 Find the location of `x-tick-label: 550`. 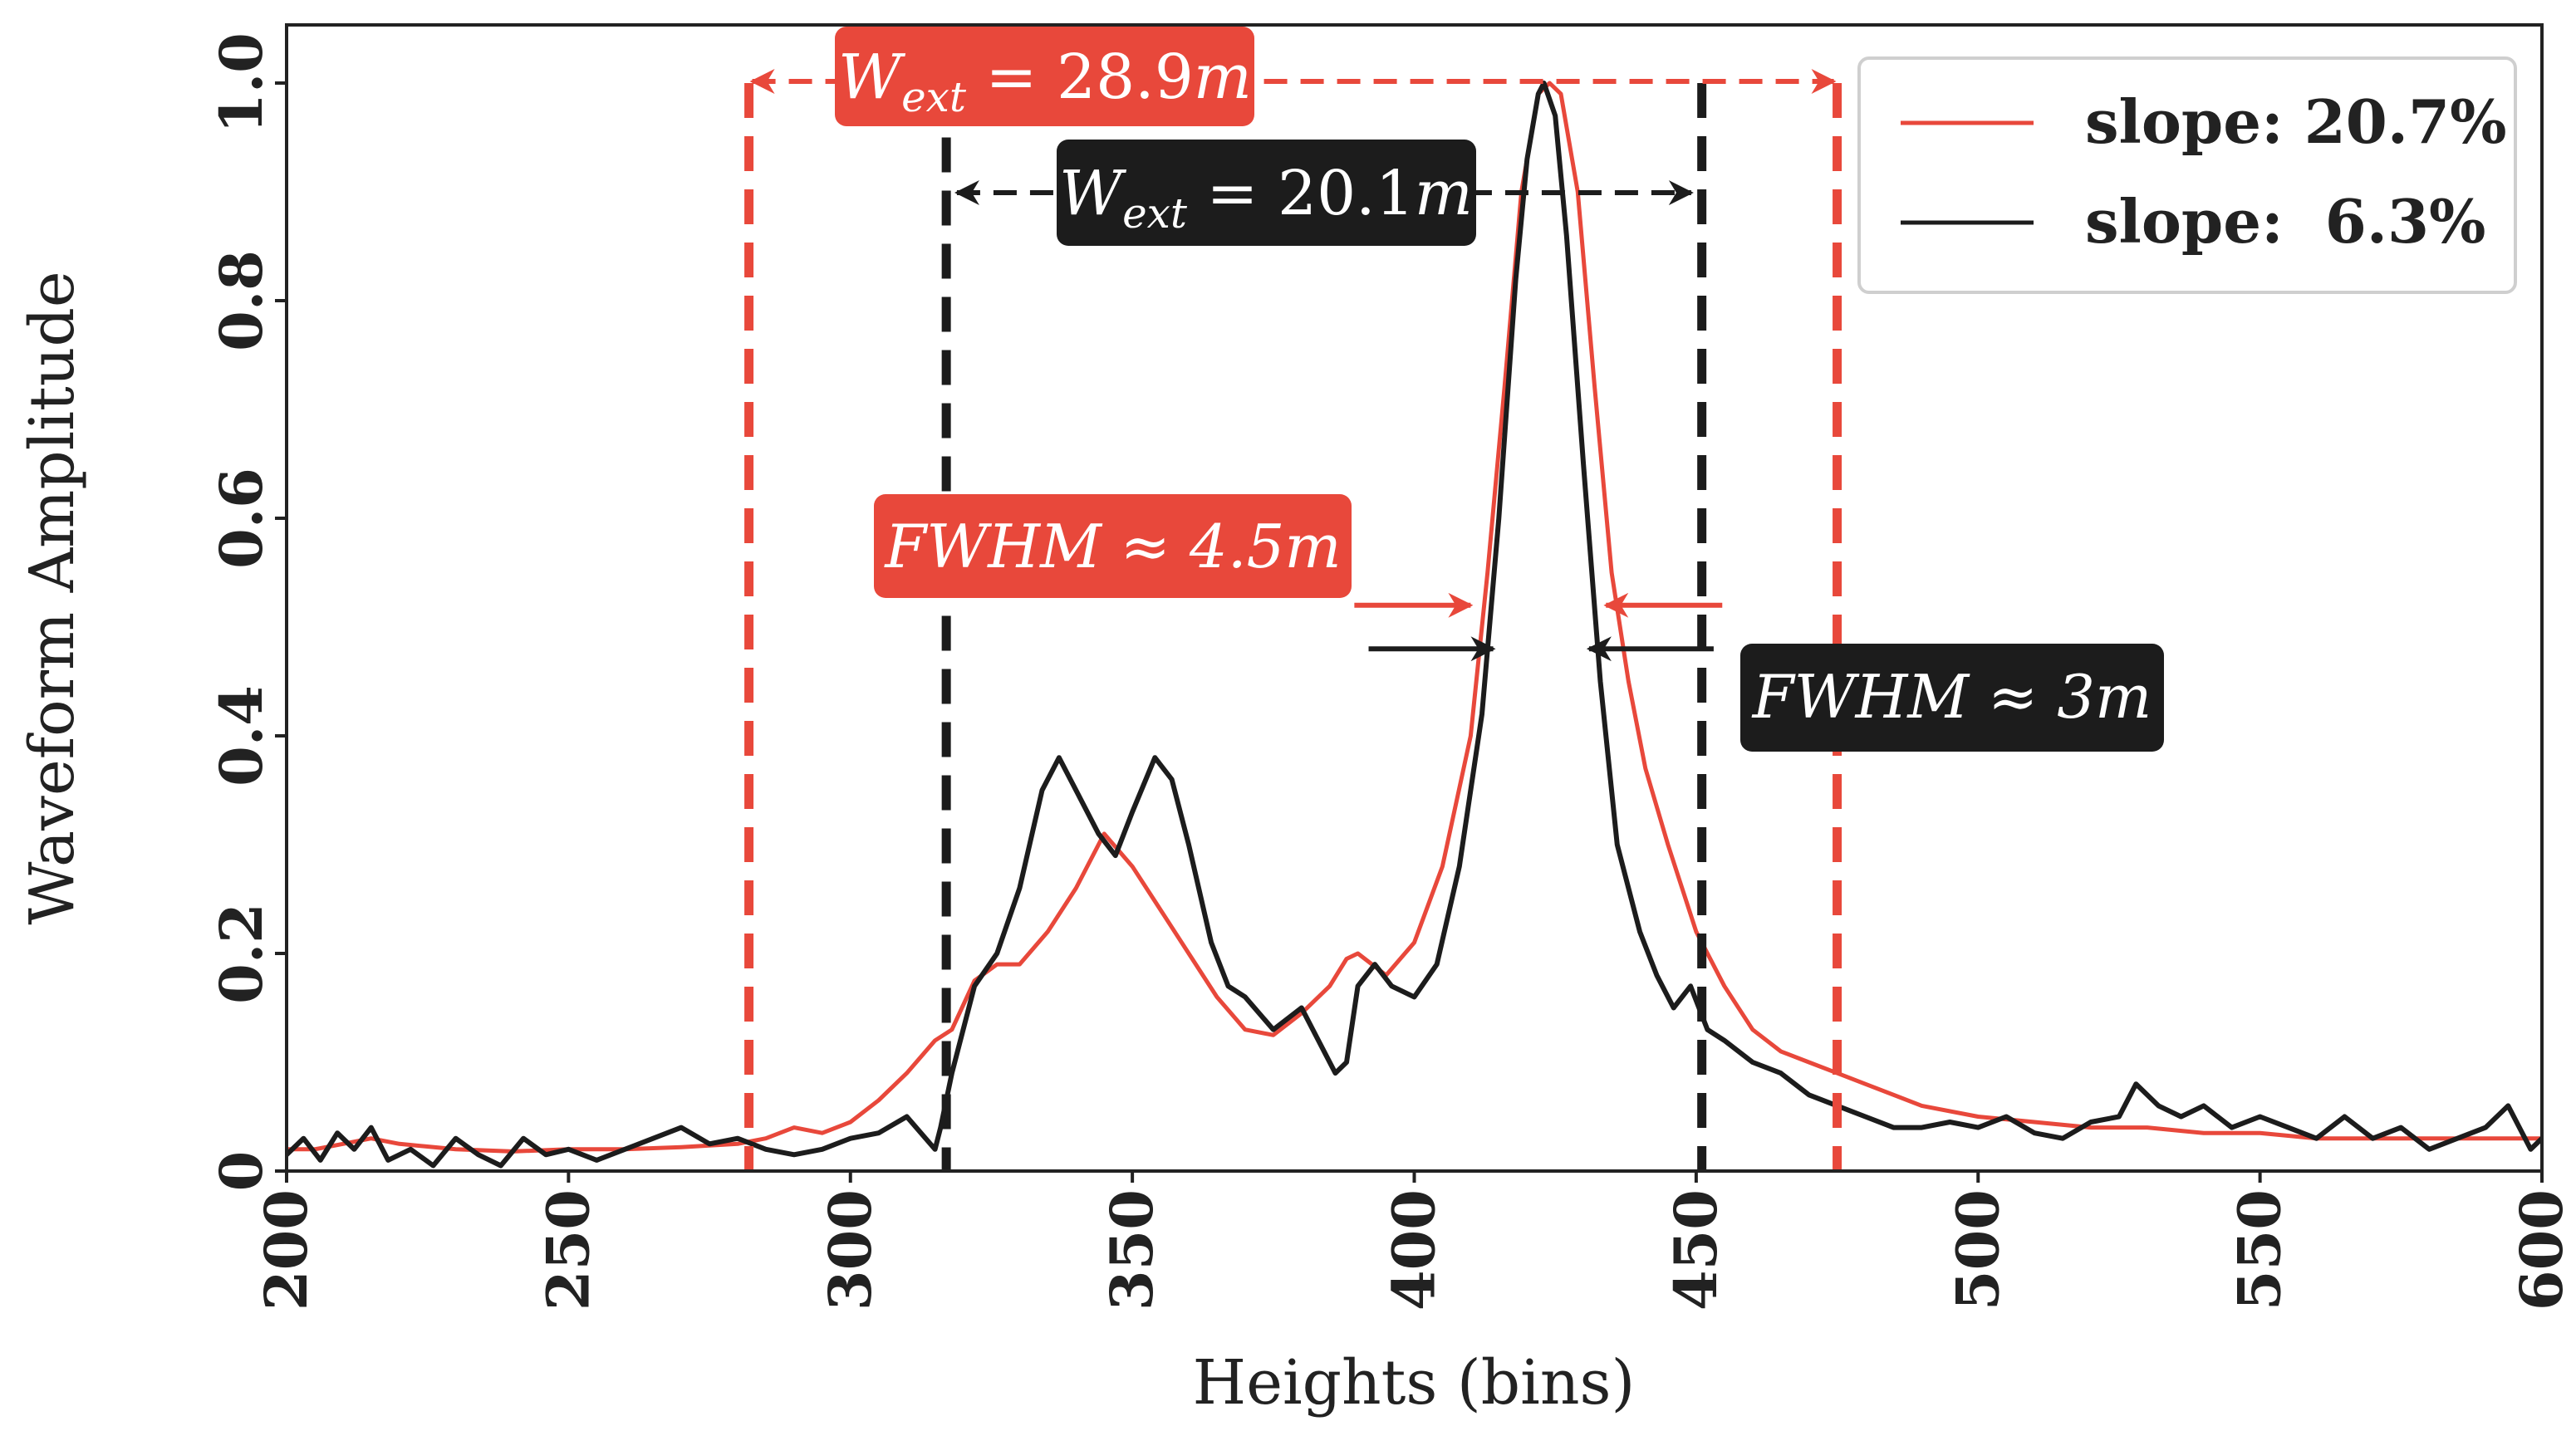

x-tick-label: 550 is located at coordinates (2259, 1250).